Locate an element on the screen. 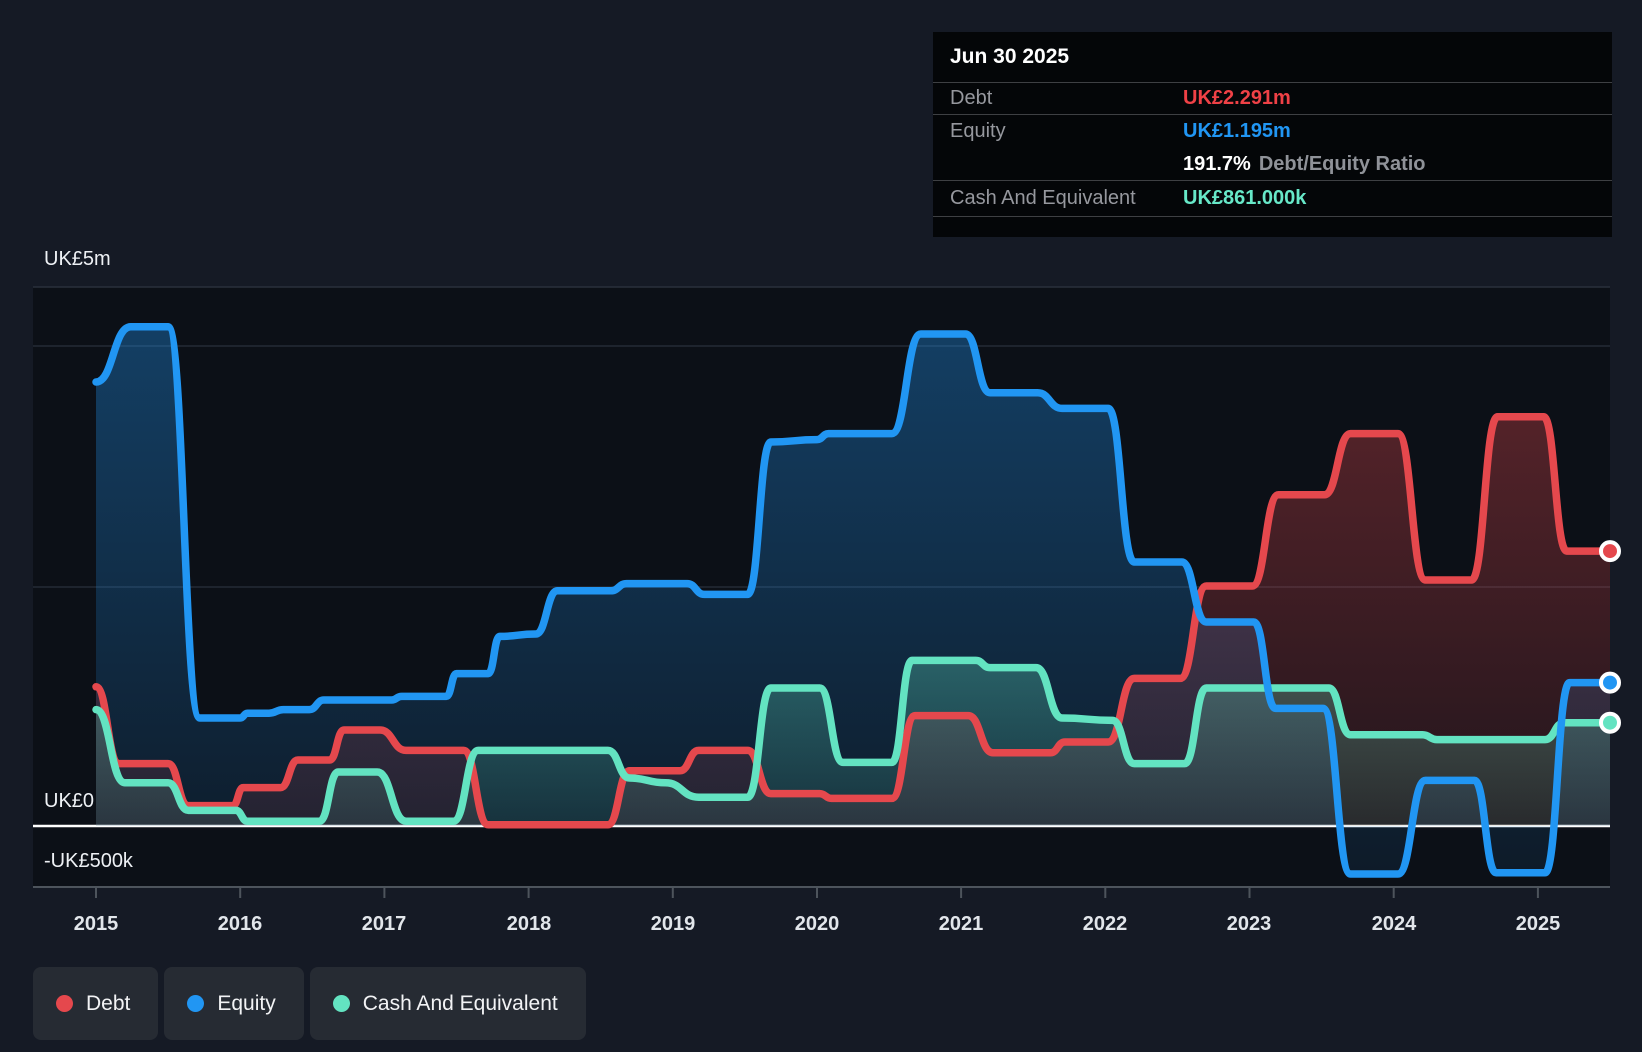  debt-dot-icon is located at coordinates (64, 1003).